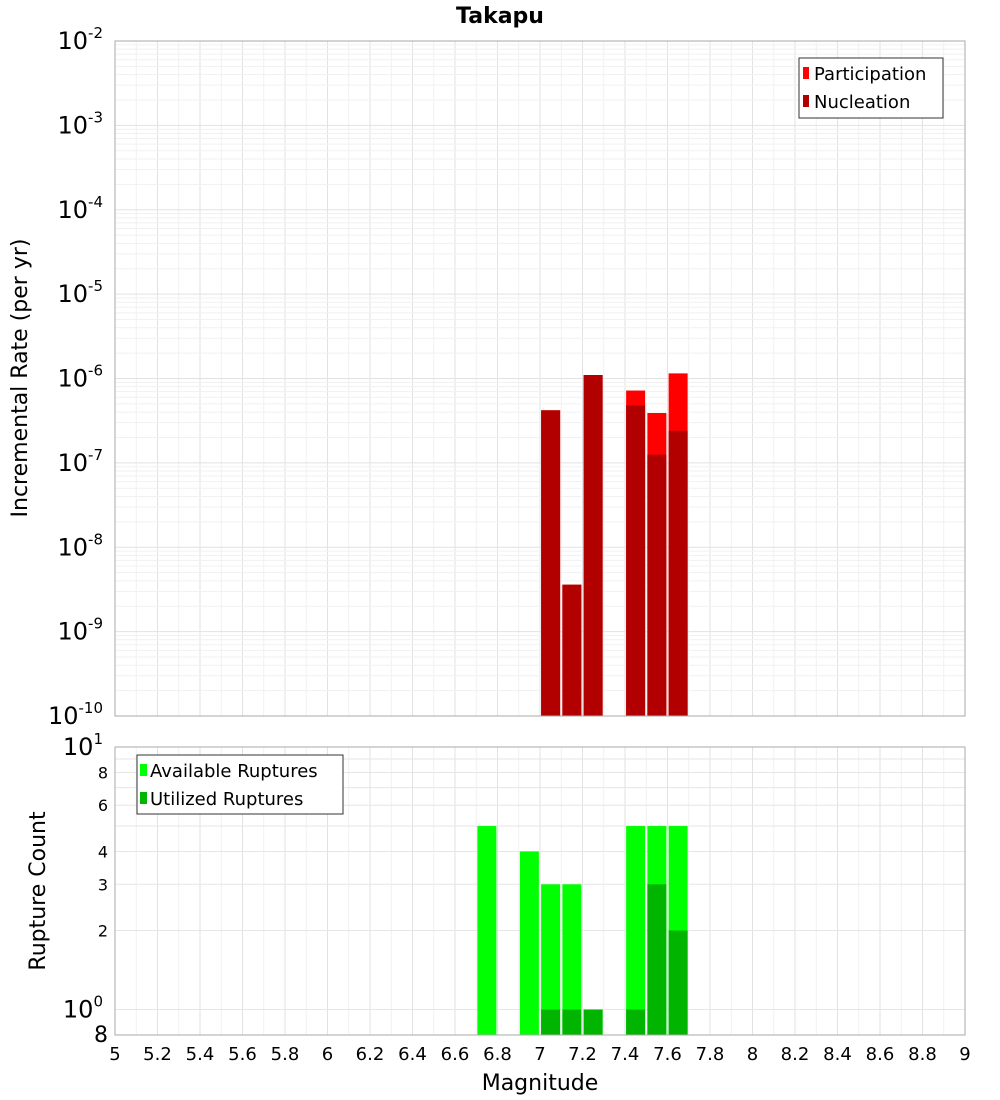  I want to click on bottom-y-tick-label: 10¹, so click(83, 745).